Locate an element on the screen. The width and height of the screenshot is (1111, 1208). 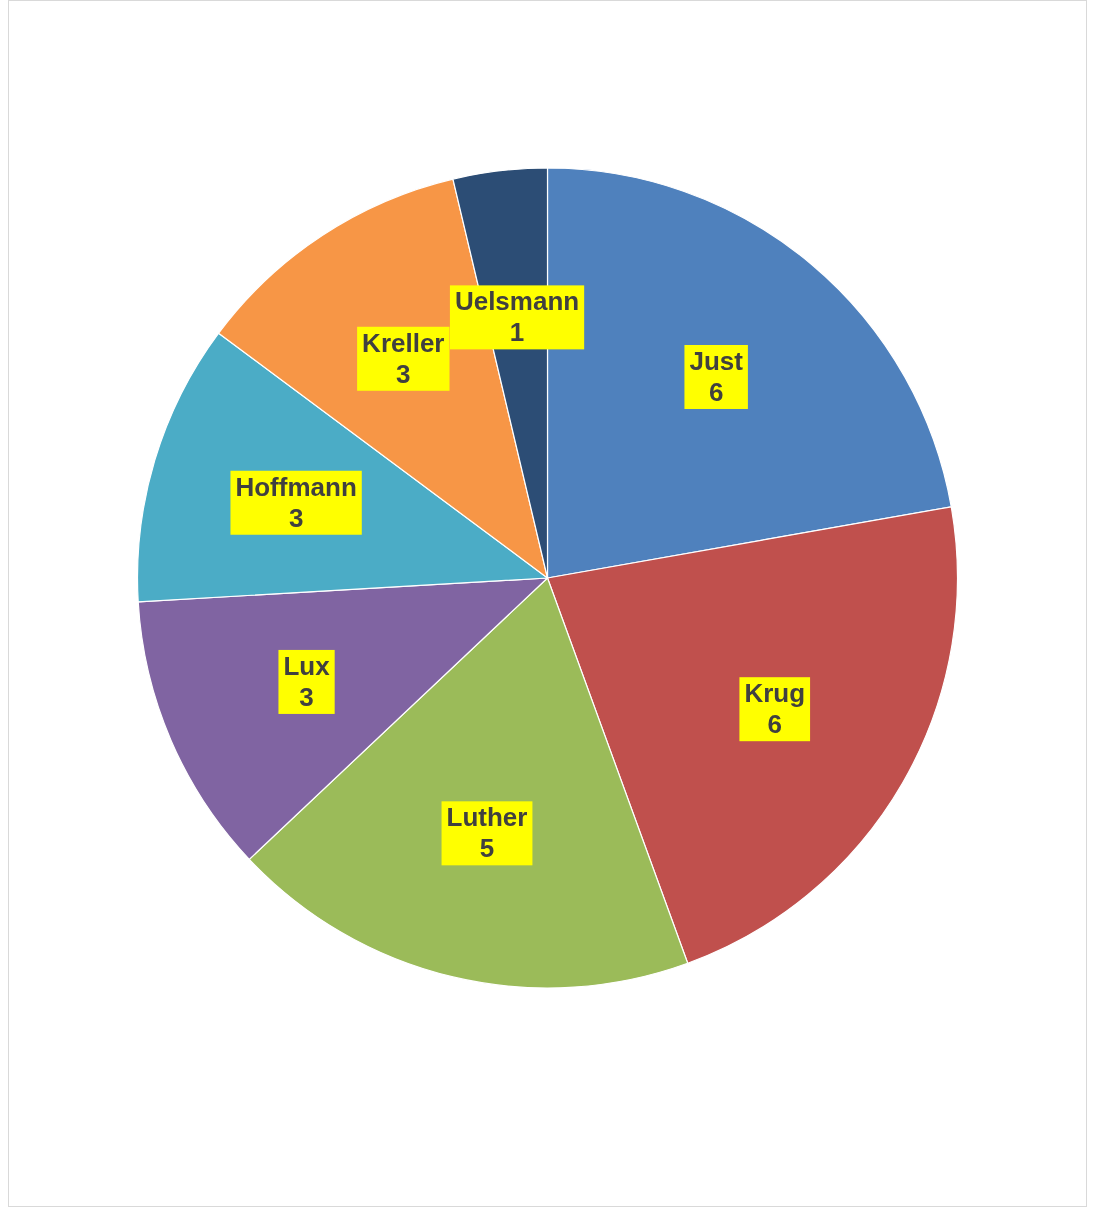
slice-label: Lux is located at coordinates (307, 665).